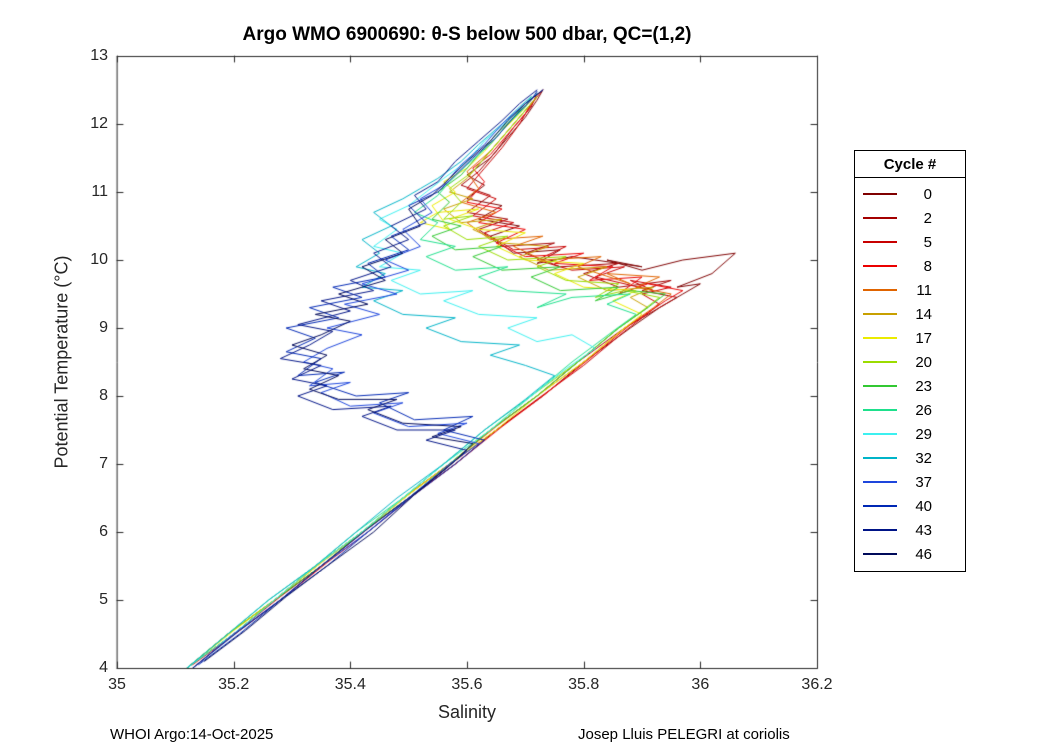 The image size is (1050, 750). I want to click on legend-entry: 2, so click(910, 218).